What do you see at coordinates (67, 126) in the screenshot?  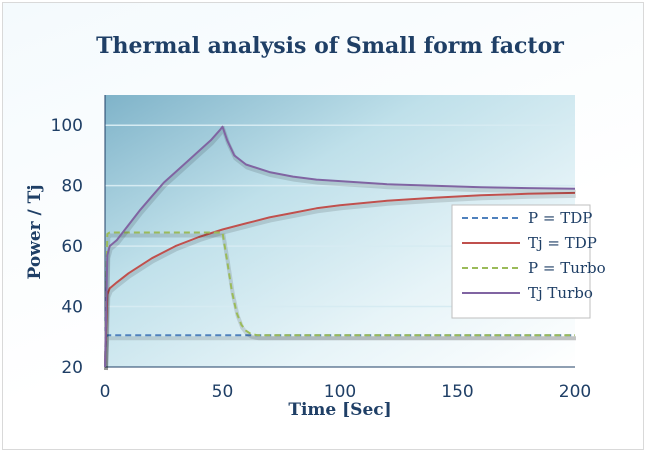 I see `y-tick-label: 100` at bounding box center [67, 126].